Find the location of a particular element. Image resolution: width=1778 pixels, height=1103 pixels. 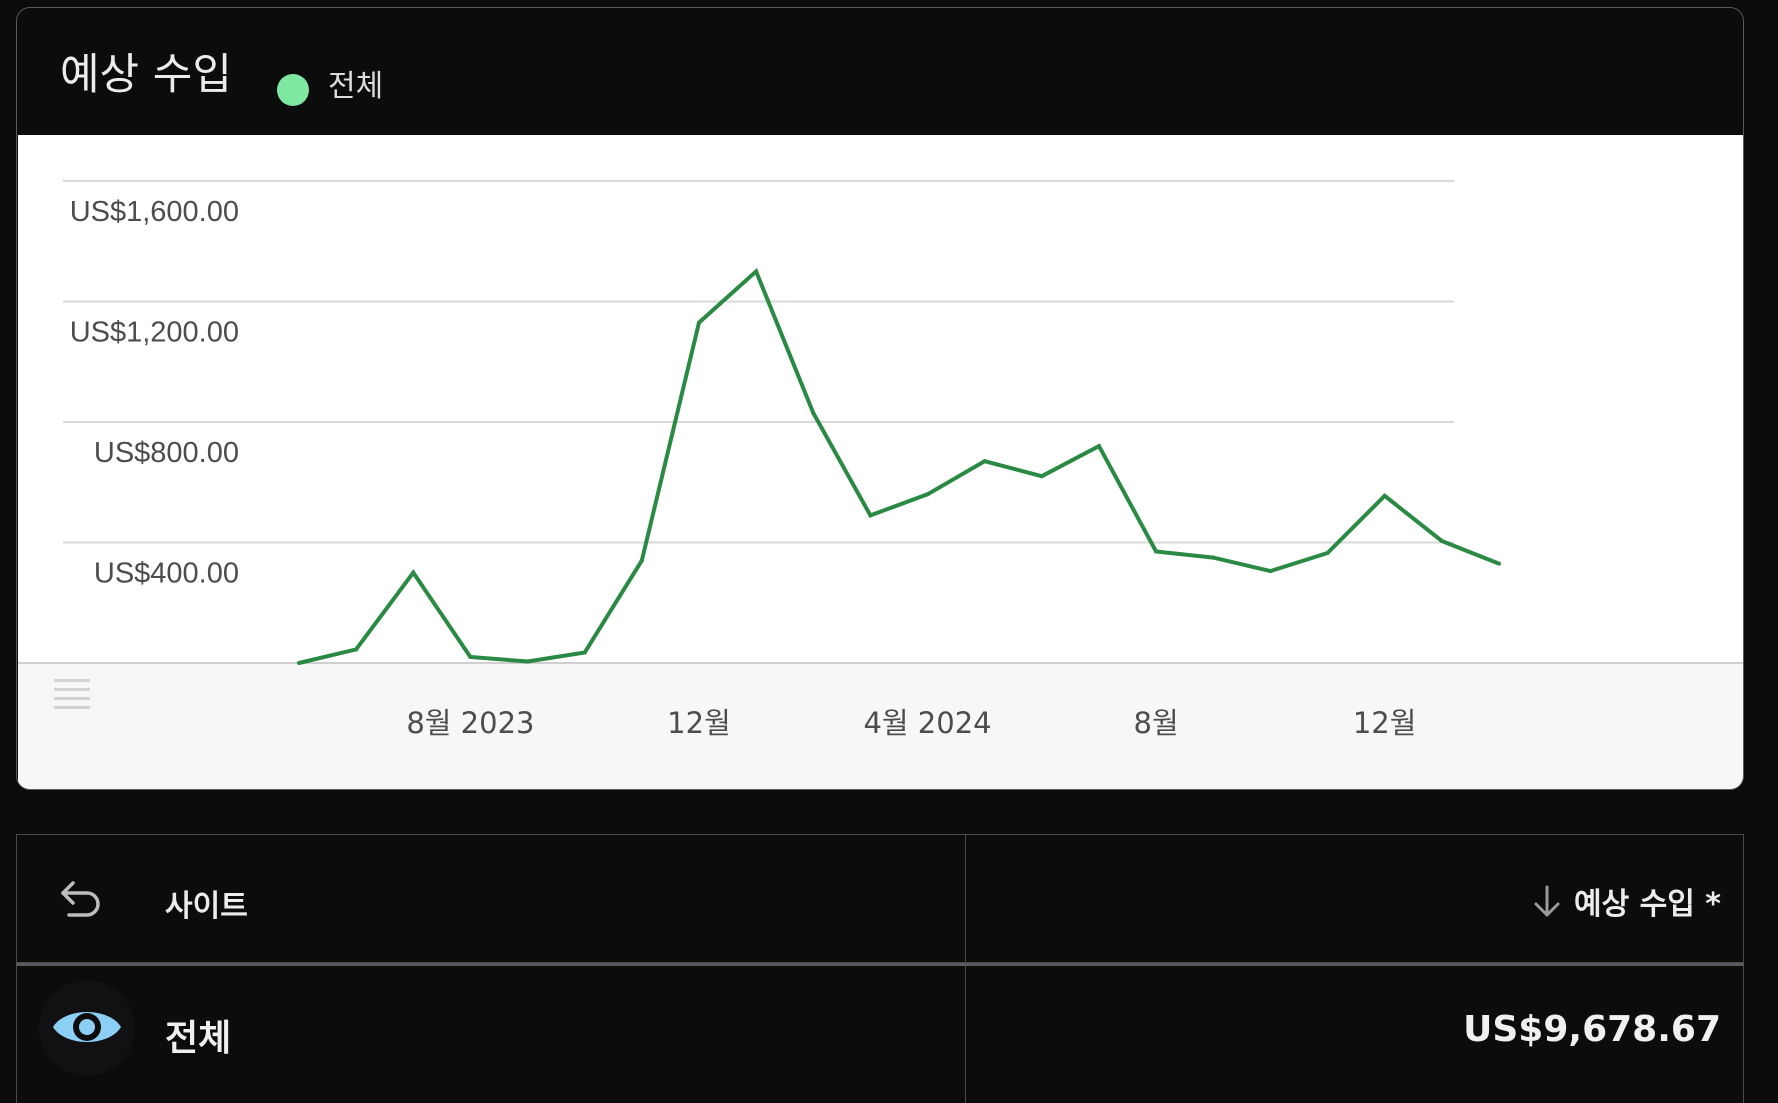

chart-menu-icon is located at coordinates (72, 694).